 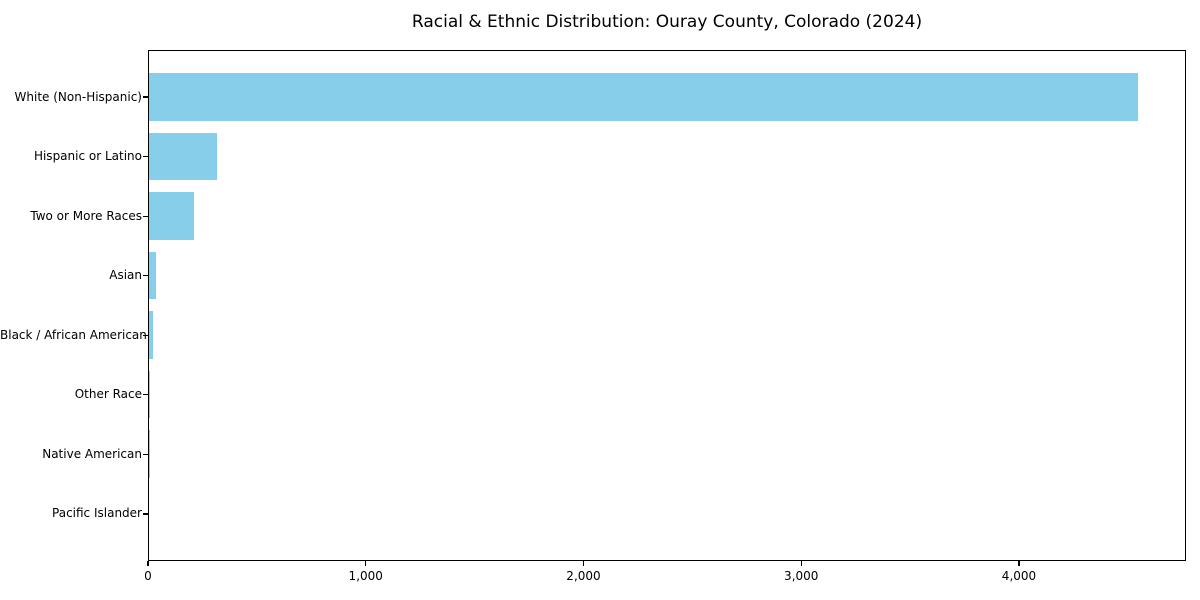 What do you see at coordinates (151, 335) in the screenshot?
I see `bar-black-african-american` at bounding box center [151, 335].